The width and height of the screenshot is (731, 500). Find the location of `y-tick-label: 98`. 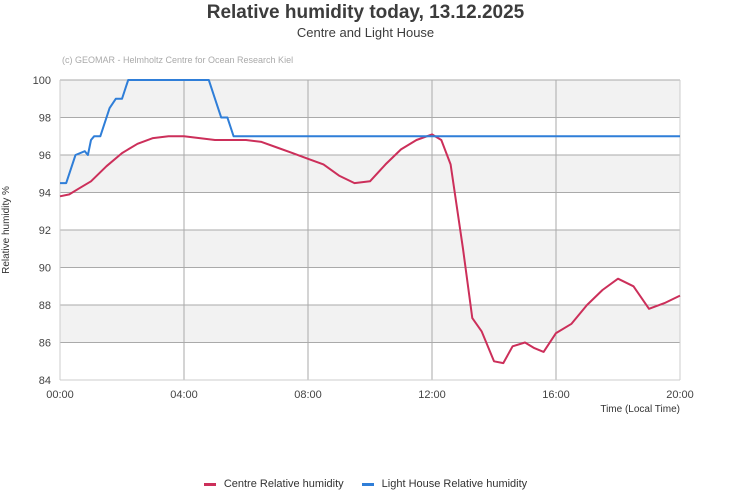

y-tick-label: 98 is located at coordinates (45, 119).